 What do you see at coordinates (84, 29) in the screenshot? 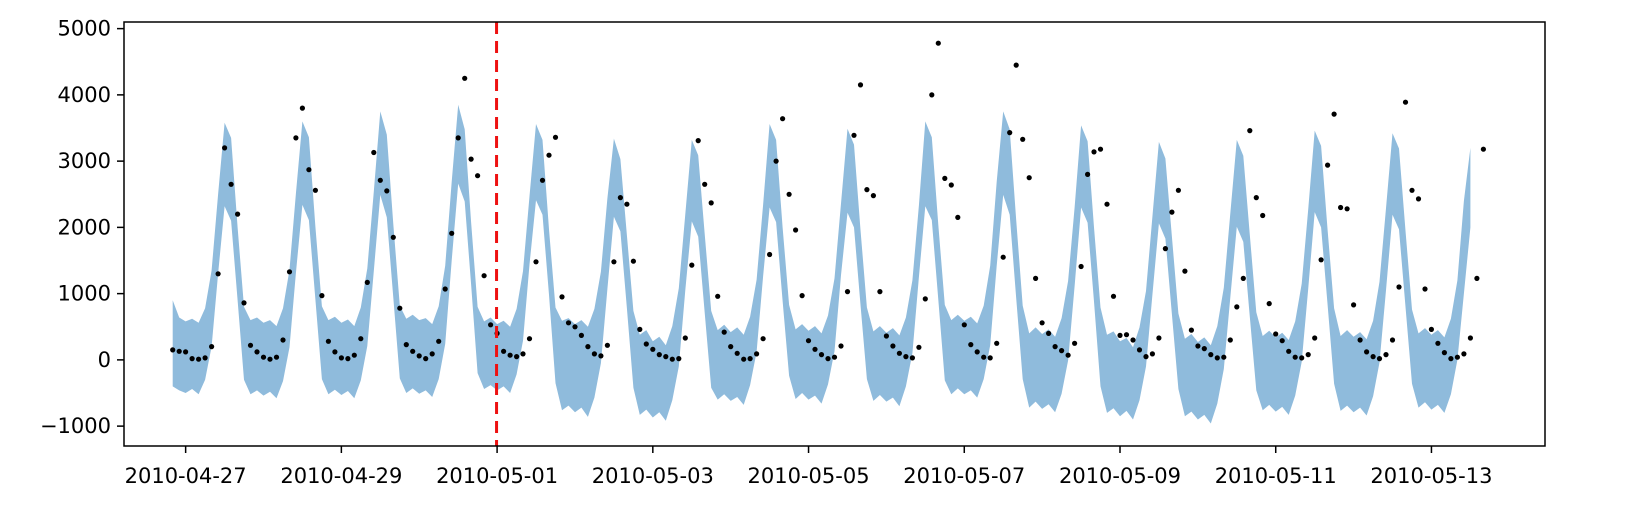
I see `y-tick-label: 5000` at bounding box center [84, 29].